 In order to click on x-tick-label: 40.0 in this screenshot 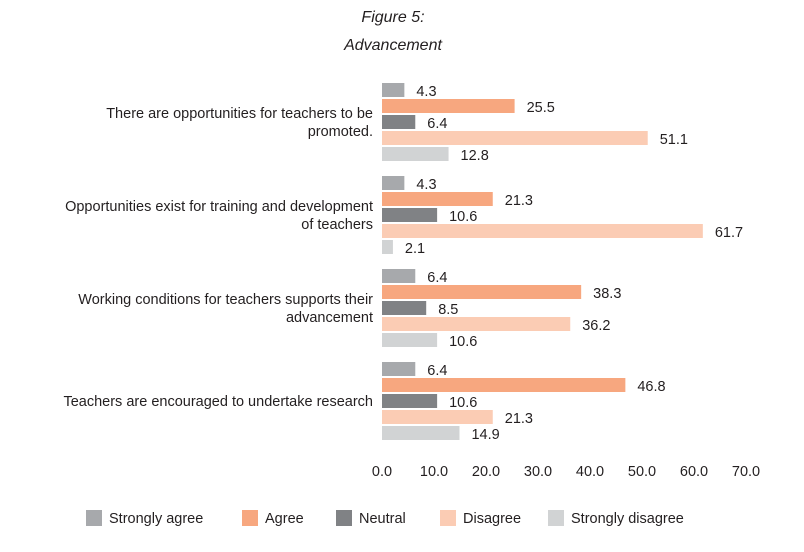, I will do `click(590, 472)`.